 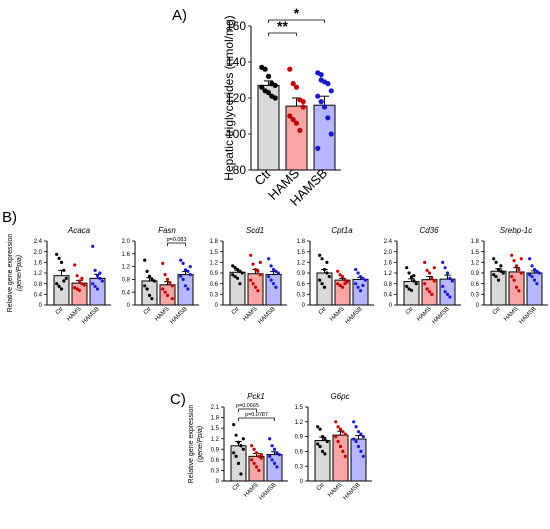 I want to click on y-tick-label: 0.3, so click(x=475, y=295).